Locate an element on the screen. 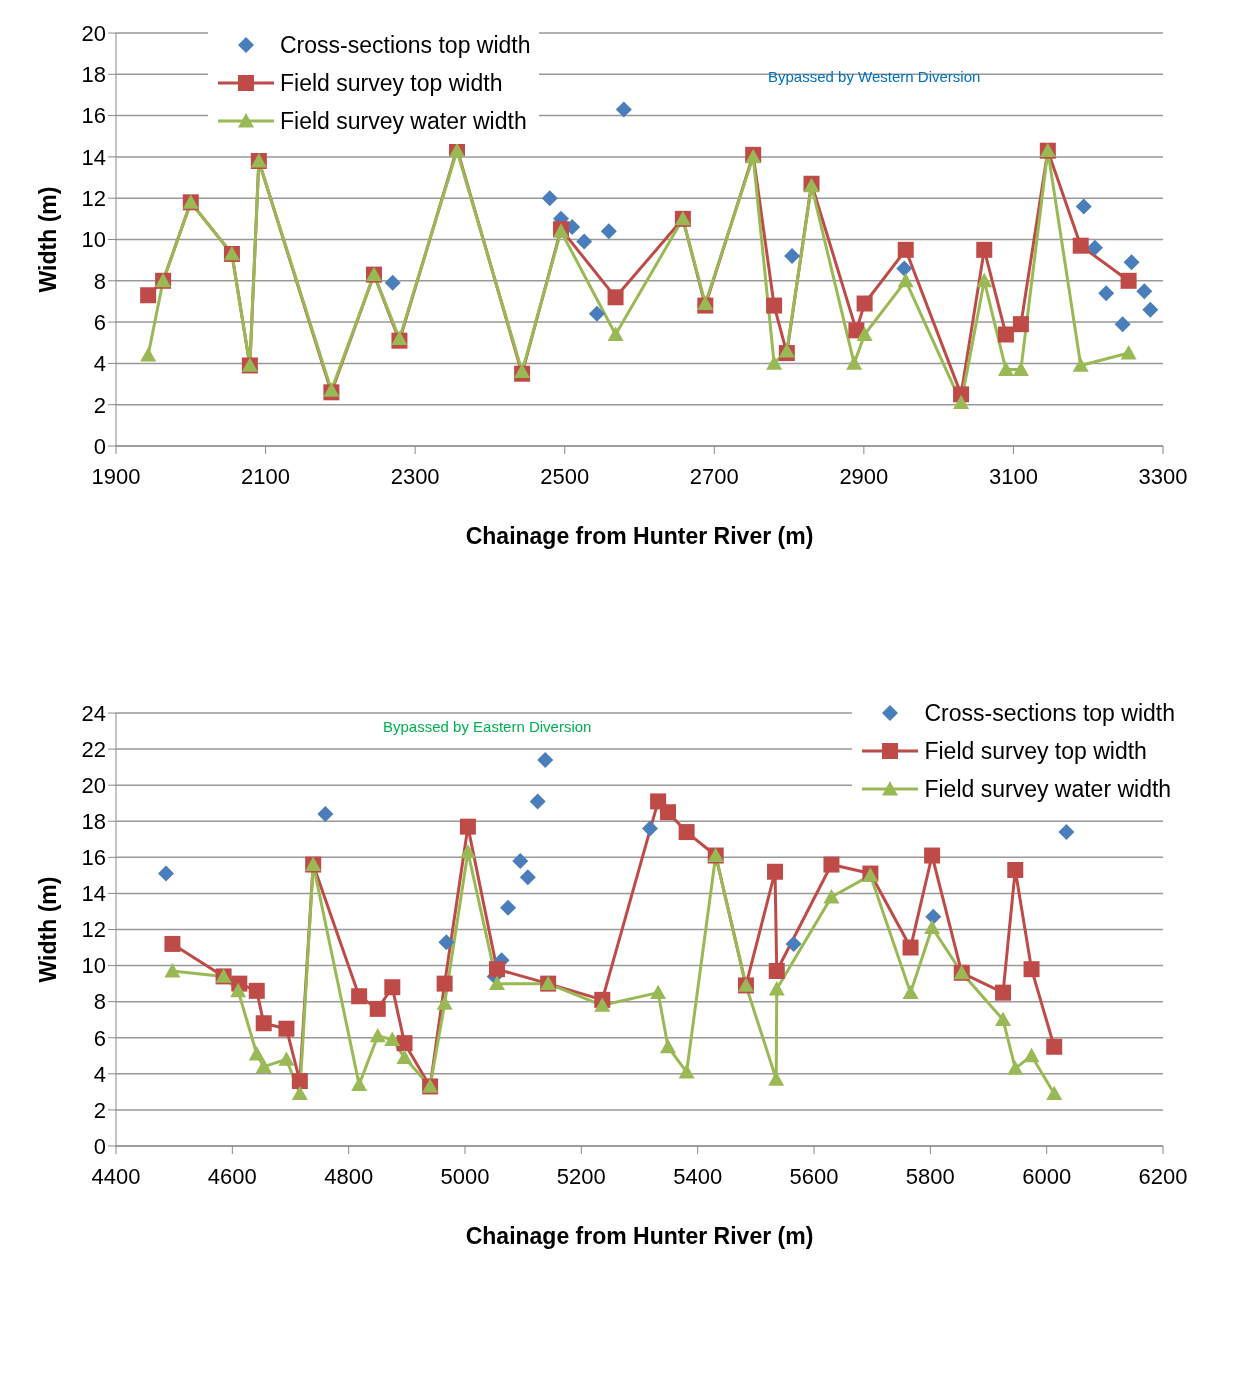  x-tick-label: 2300 is located at coordinates (415, 476).